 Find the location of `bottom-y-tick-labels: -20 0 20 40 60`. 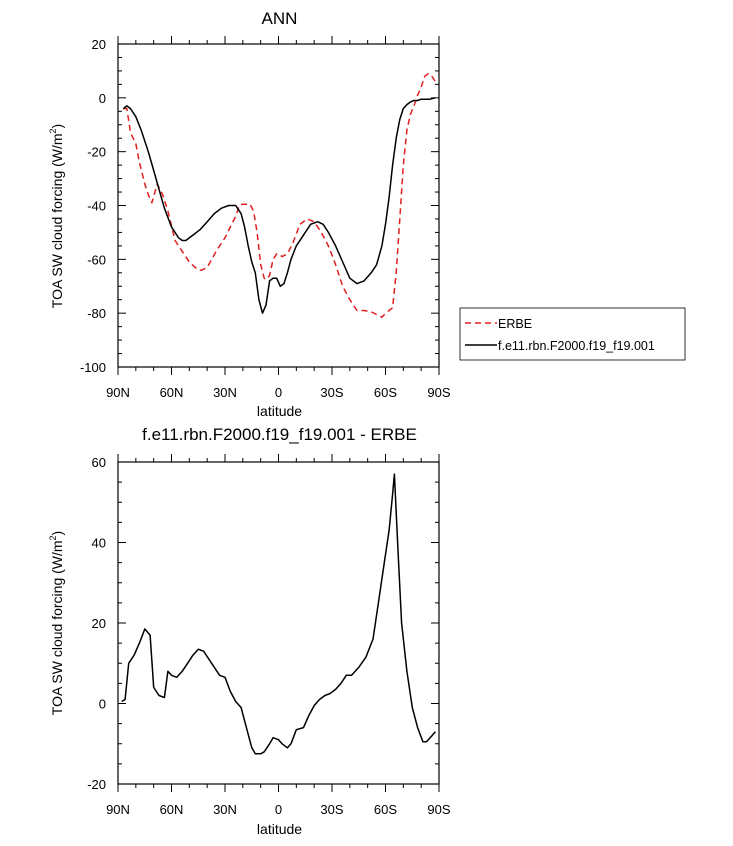

bottom-y-tick-labels: -20 0 20 40 60 is located at coordinates (96, 623).